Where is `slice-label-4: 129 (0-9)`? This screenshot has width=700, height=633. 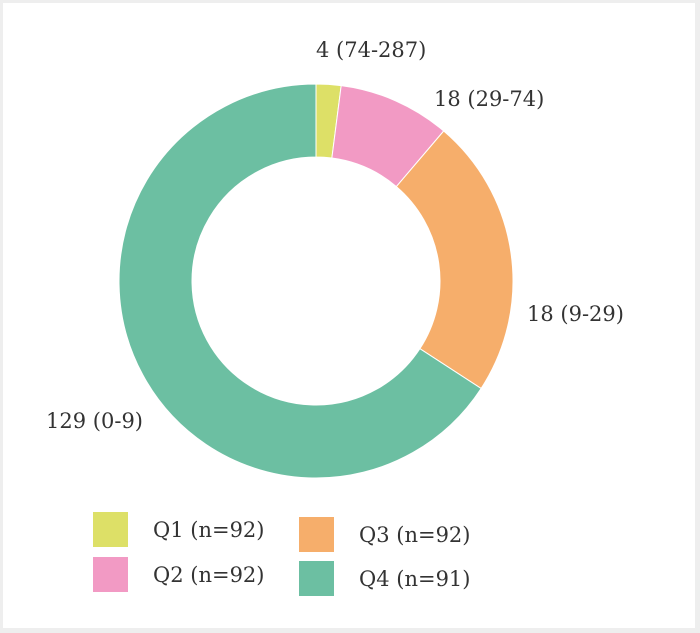
slice-label-4: 129 (0-9) is located at coordinates (94, 421).